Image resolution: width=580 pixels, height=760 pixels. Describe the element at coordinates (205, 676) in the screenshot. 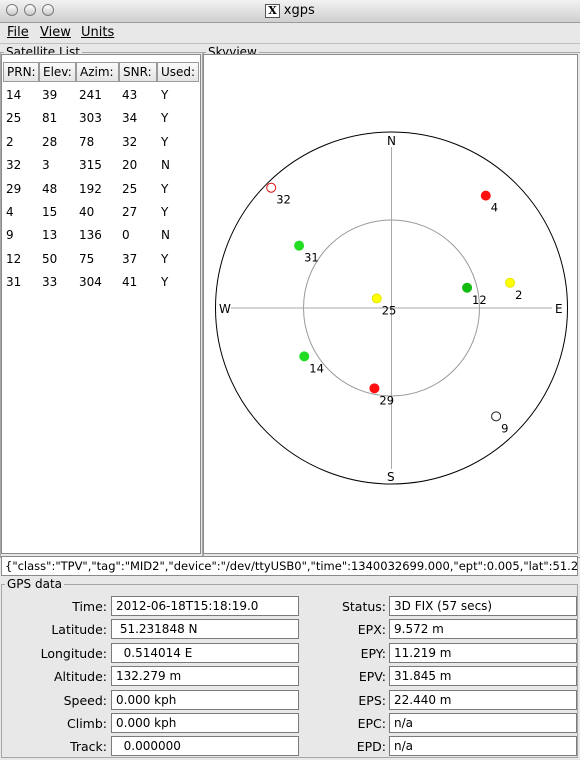

I see `gps-field-value: 132.279 m` at that location.